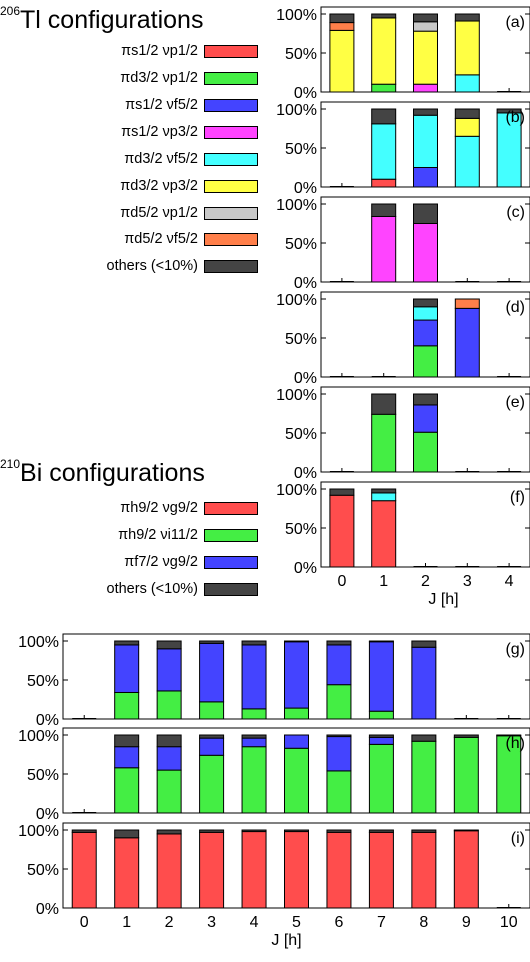  I want to click on bar-segment-s1-2-f5-2-j2, so click(425, 177).